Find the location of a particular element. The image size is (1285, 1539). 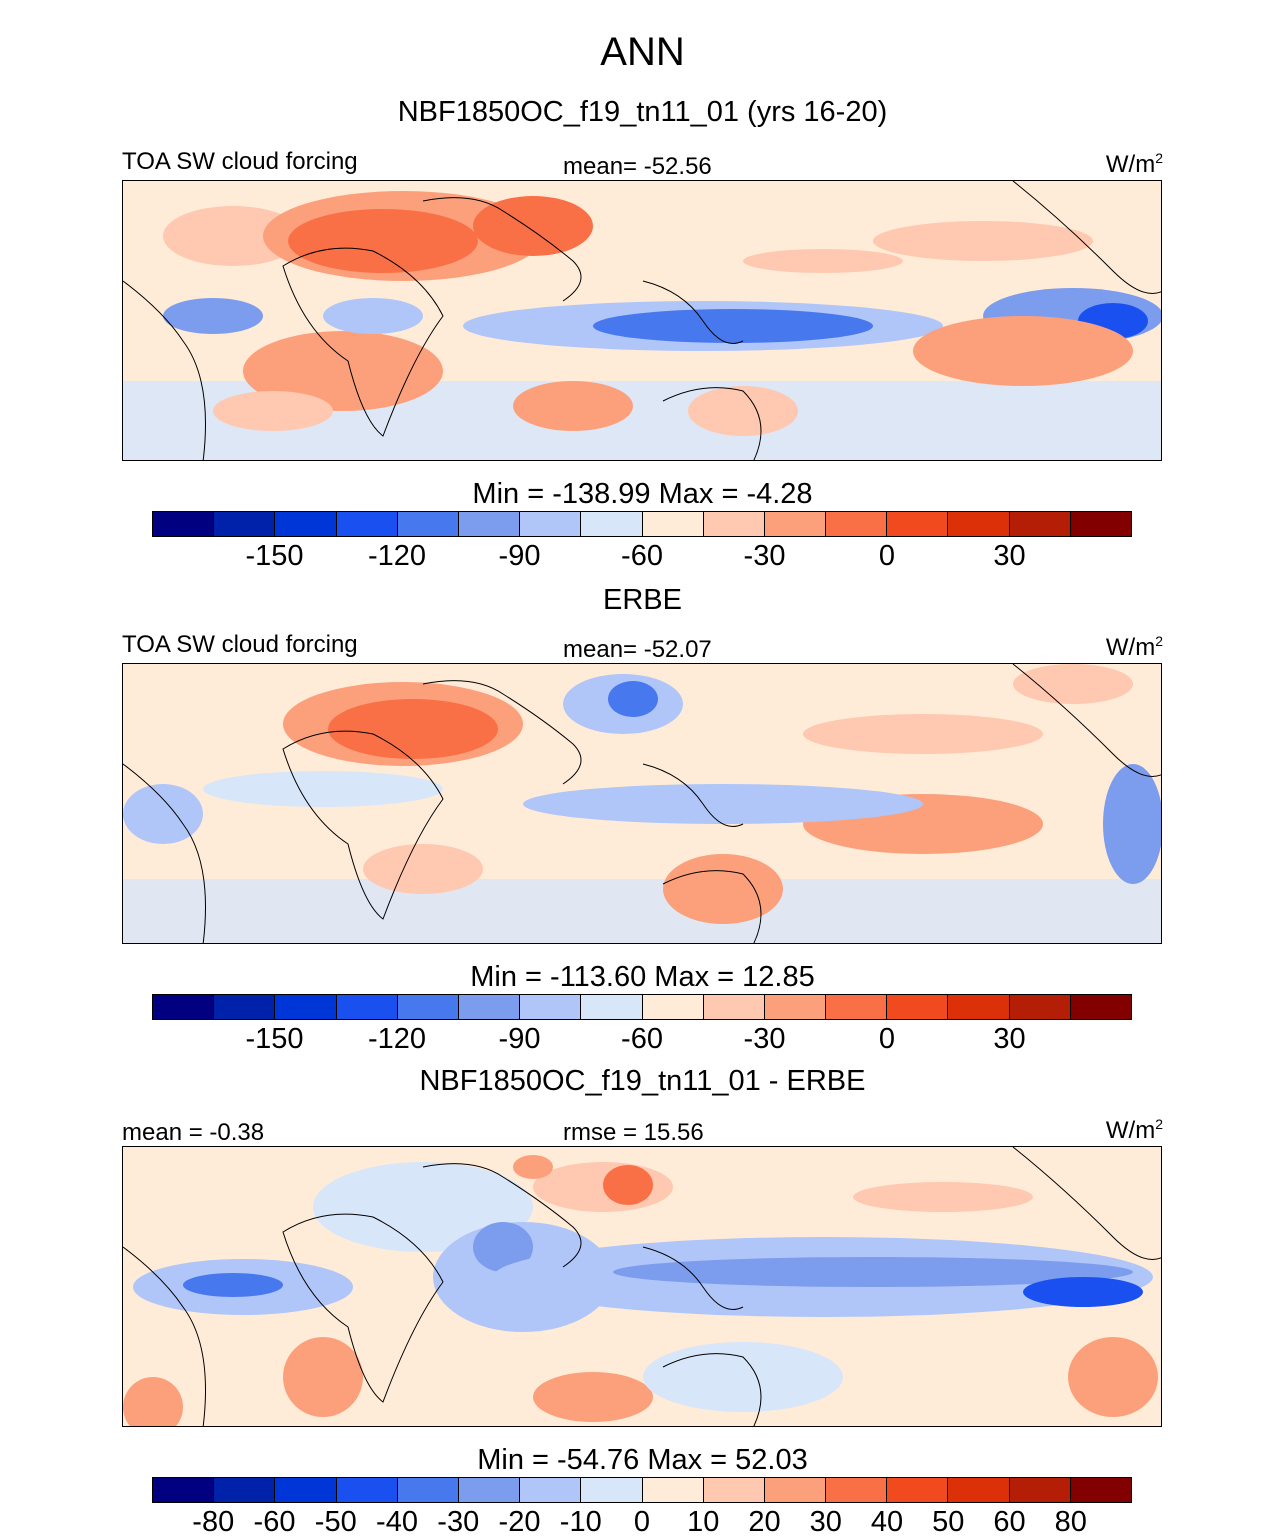

colorbar-tick-label: 20 is located at coordinates (764, 1522).